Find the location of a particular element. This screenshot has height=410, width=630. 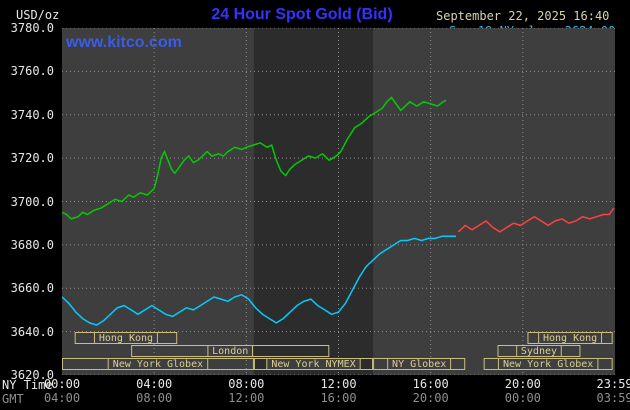

y-tick-label: 3700.0 is located at coordinates (32, 201).